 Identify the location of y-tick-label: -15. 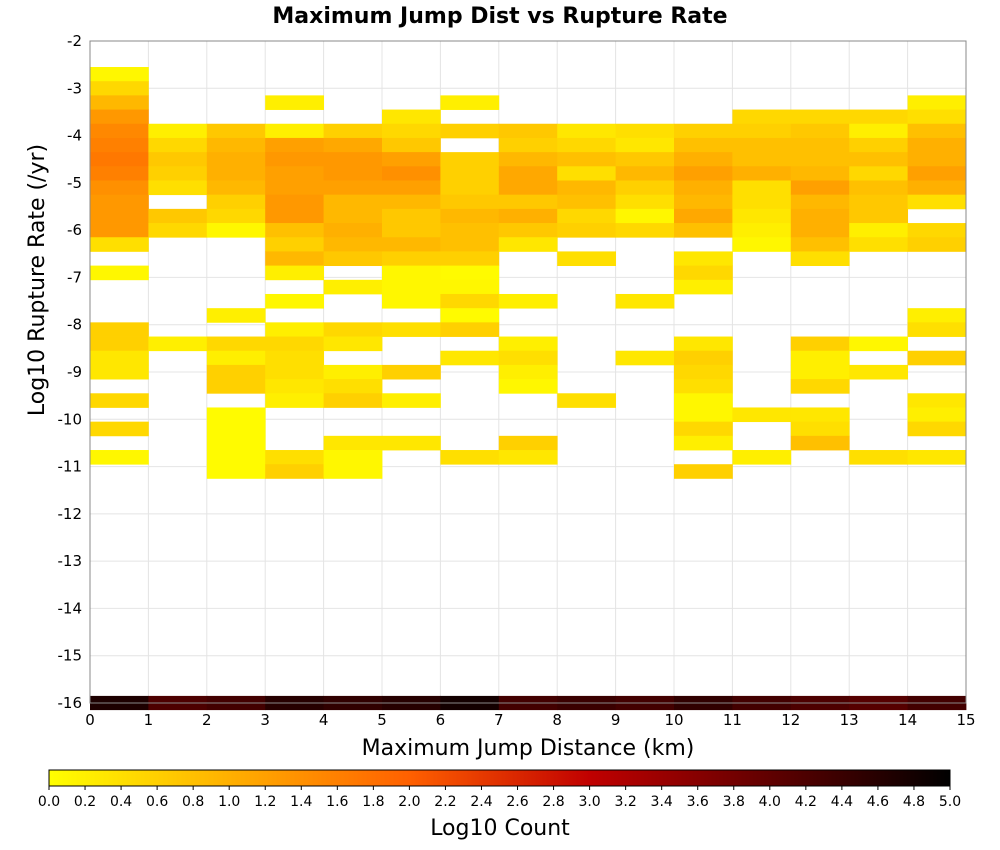
(70, 656).